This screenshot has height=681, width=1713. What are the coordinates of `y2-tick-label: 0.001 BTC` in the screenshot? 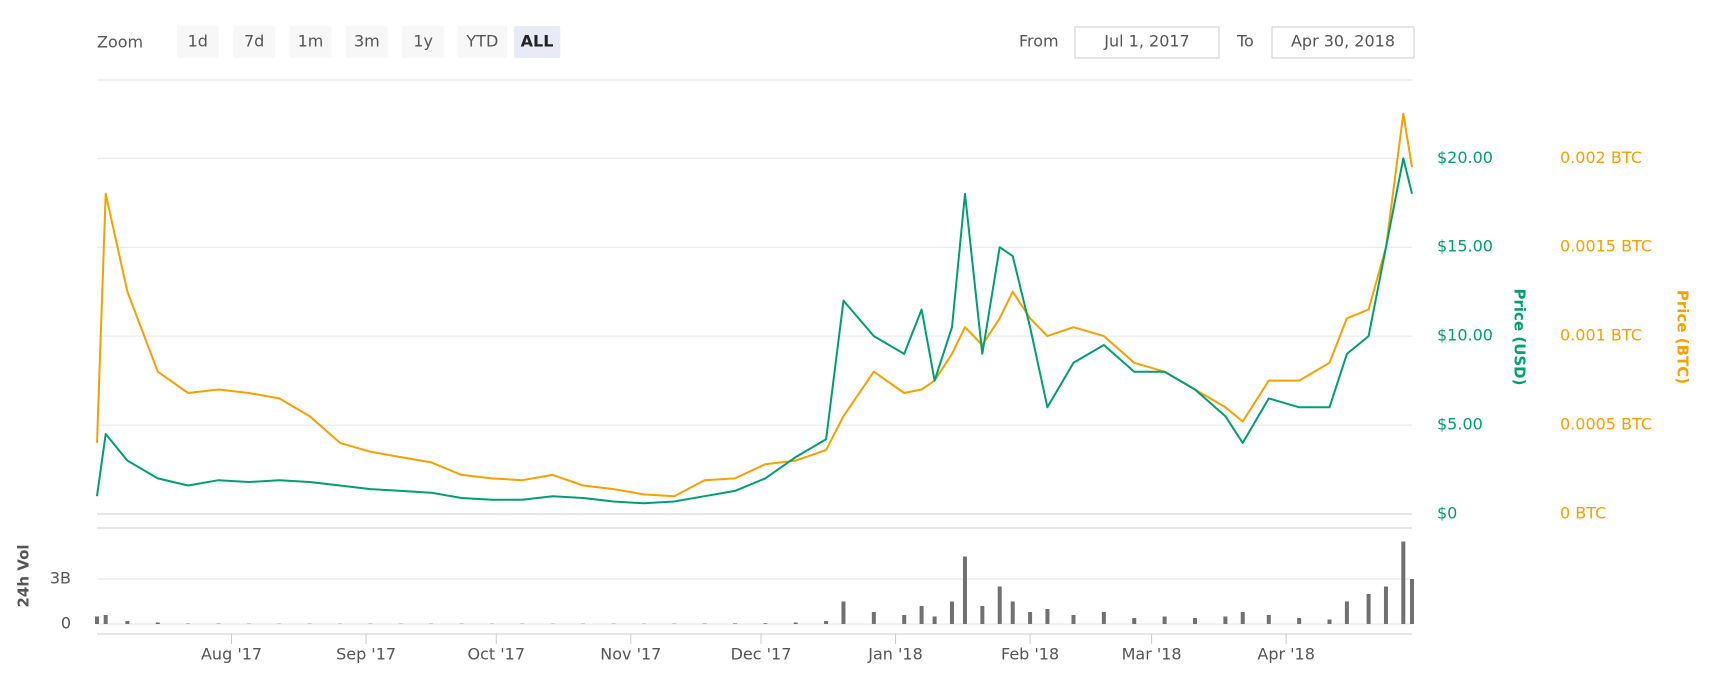 It's located at (1601, 335).